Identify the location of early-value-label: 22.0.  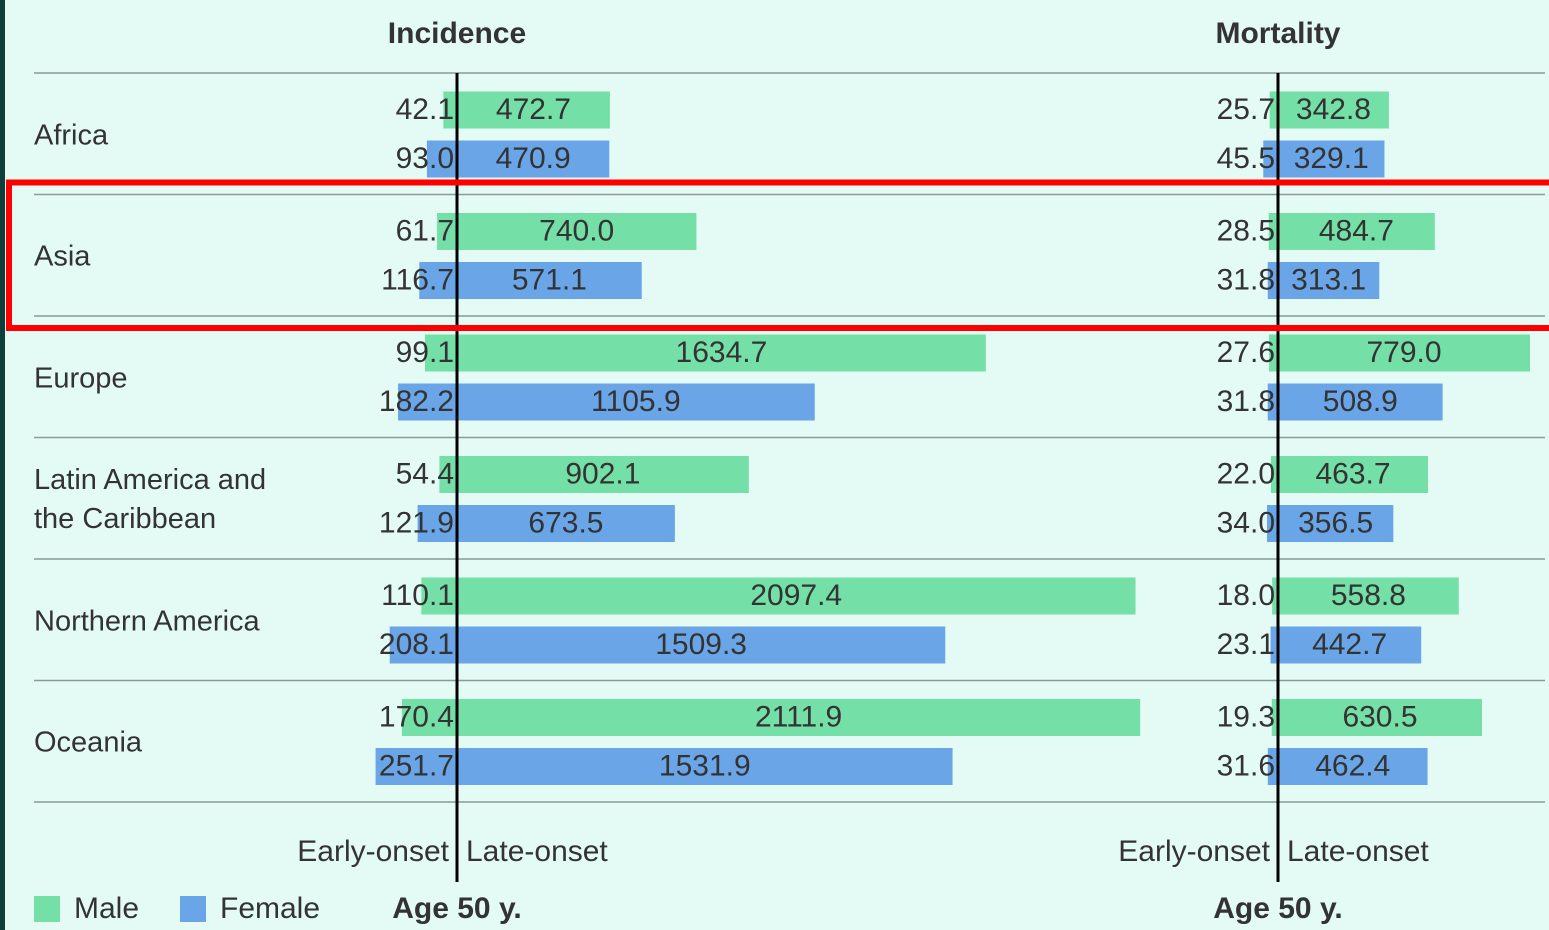
(1246, 473).